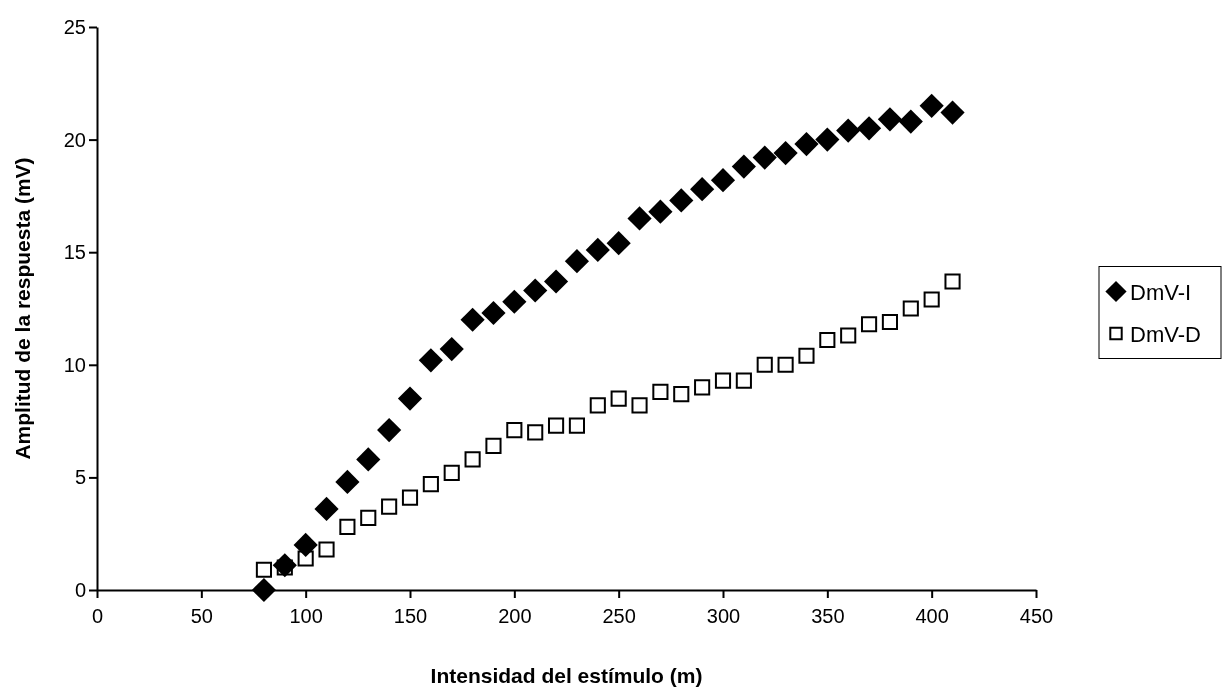 The image size is (1227, 696). What do you see at coordinates (74, 364) in the screenshot?
I see `y-tick-label: 10` at bounding box center [74, 364].